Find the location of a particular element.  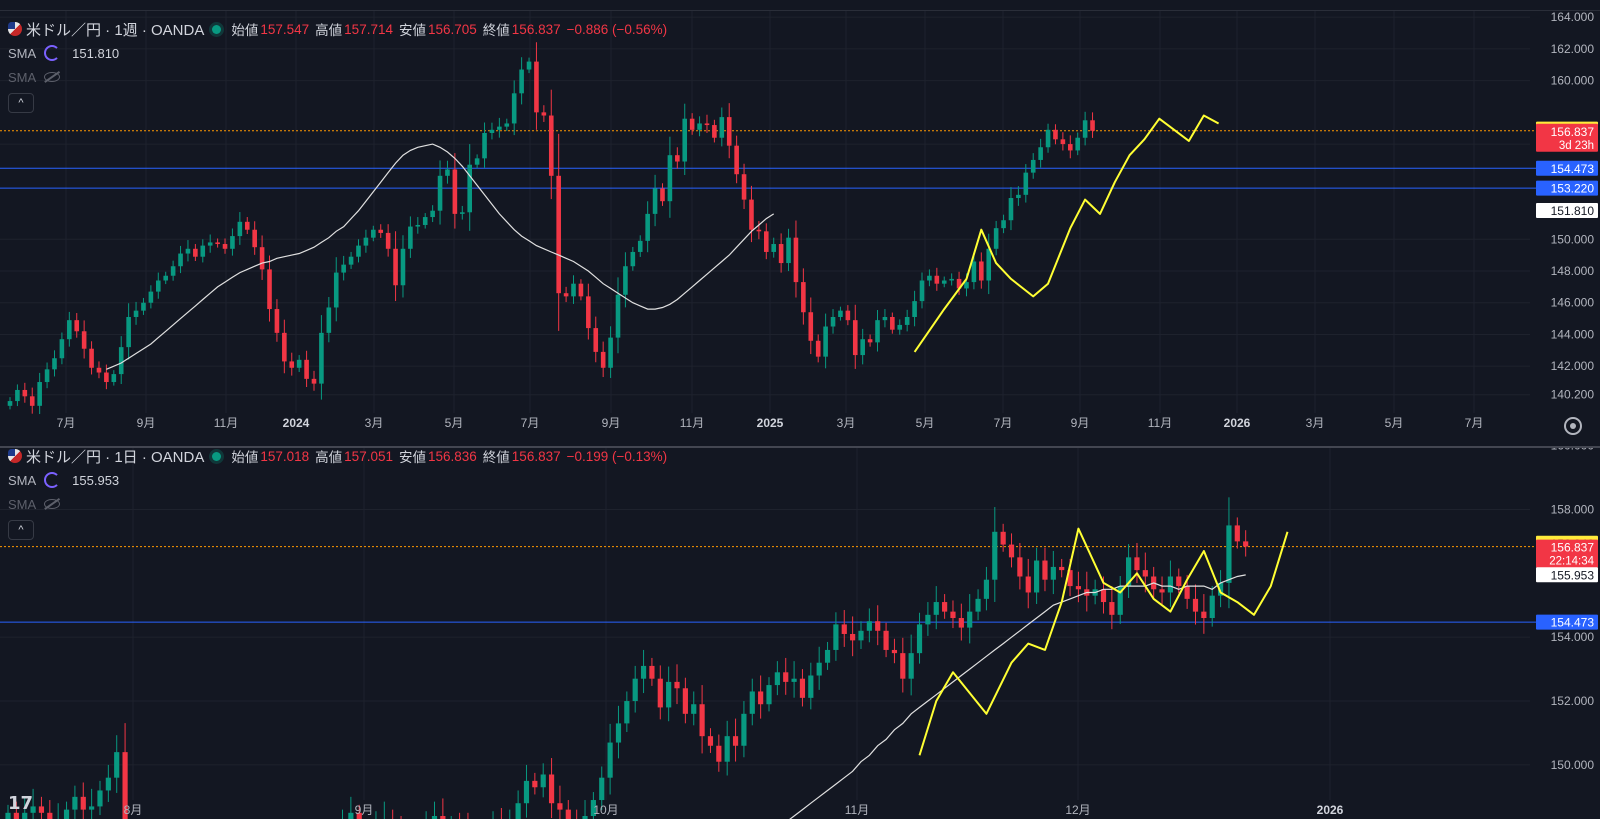

price-badge-label: 154.473 is located at coordinates (1573, 169).